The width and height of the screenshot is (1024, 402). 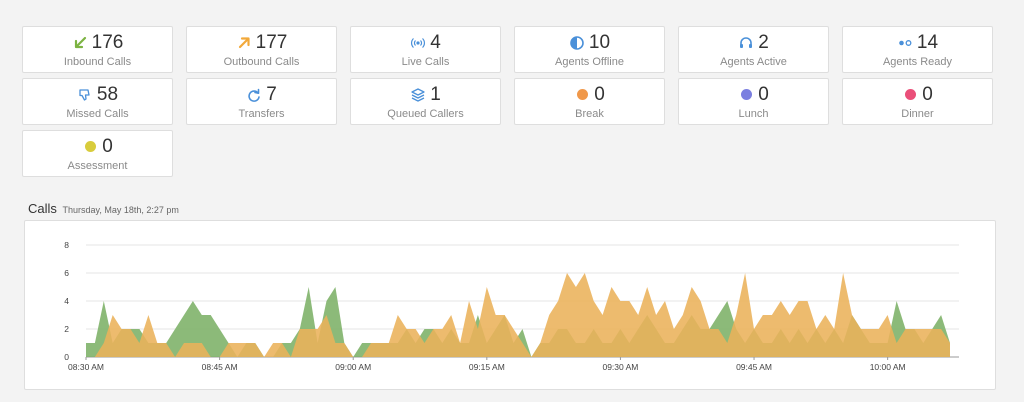 What do you see at coordinates (42, 208) in the screenshot?
I see `calls-title: Calls` at bounding box center [42, 208].